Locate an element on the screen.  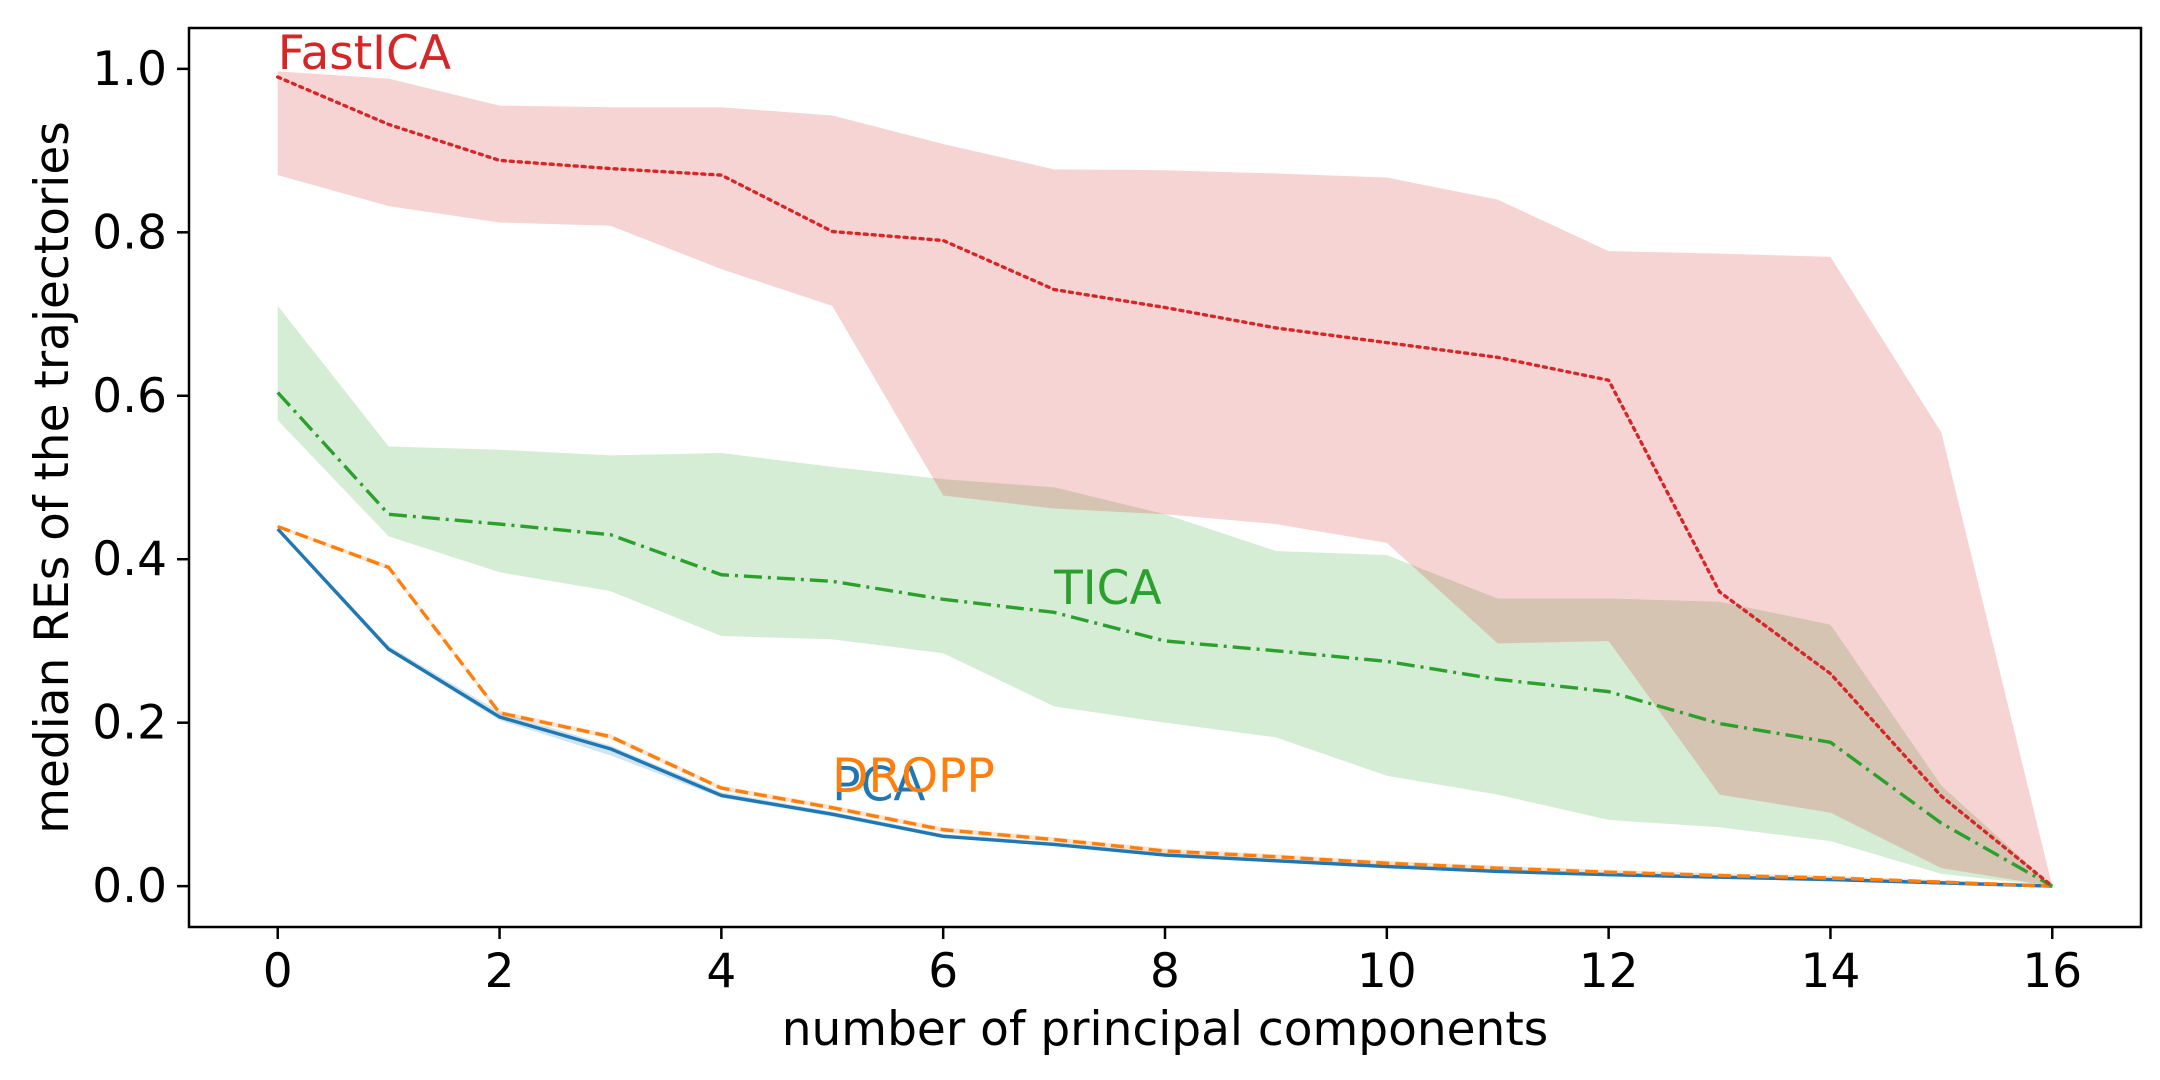
dropp-label: DROPP is located at coordinates (913, 776).